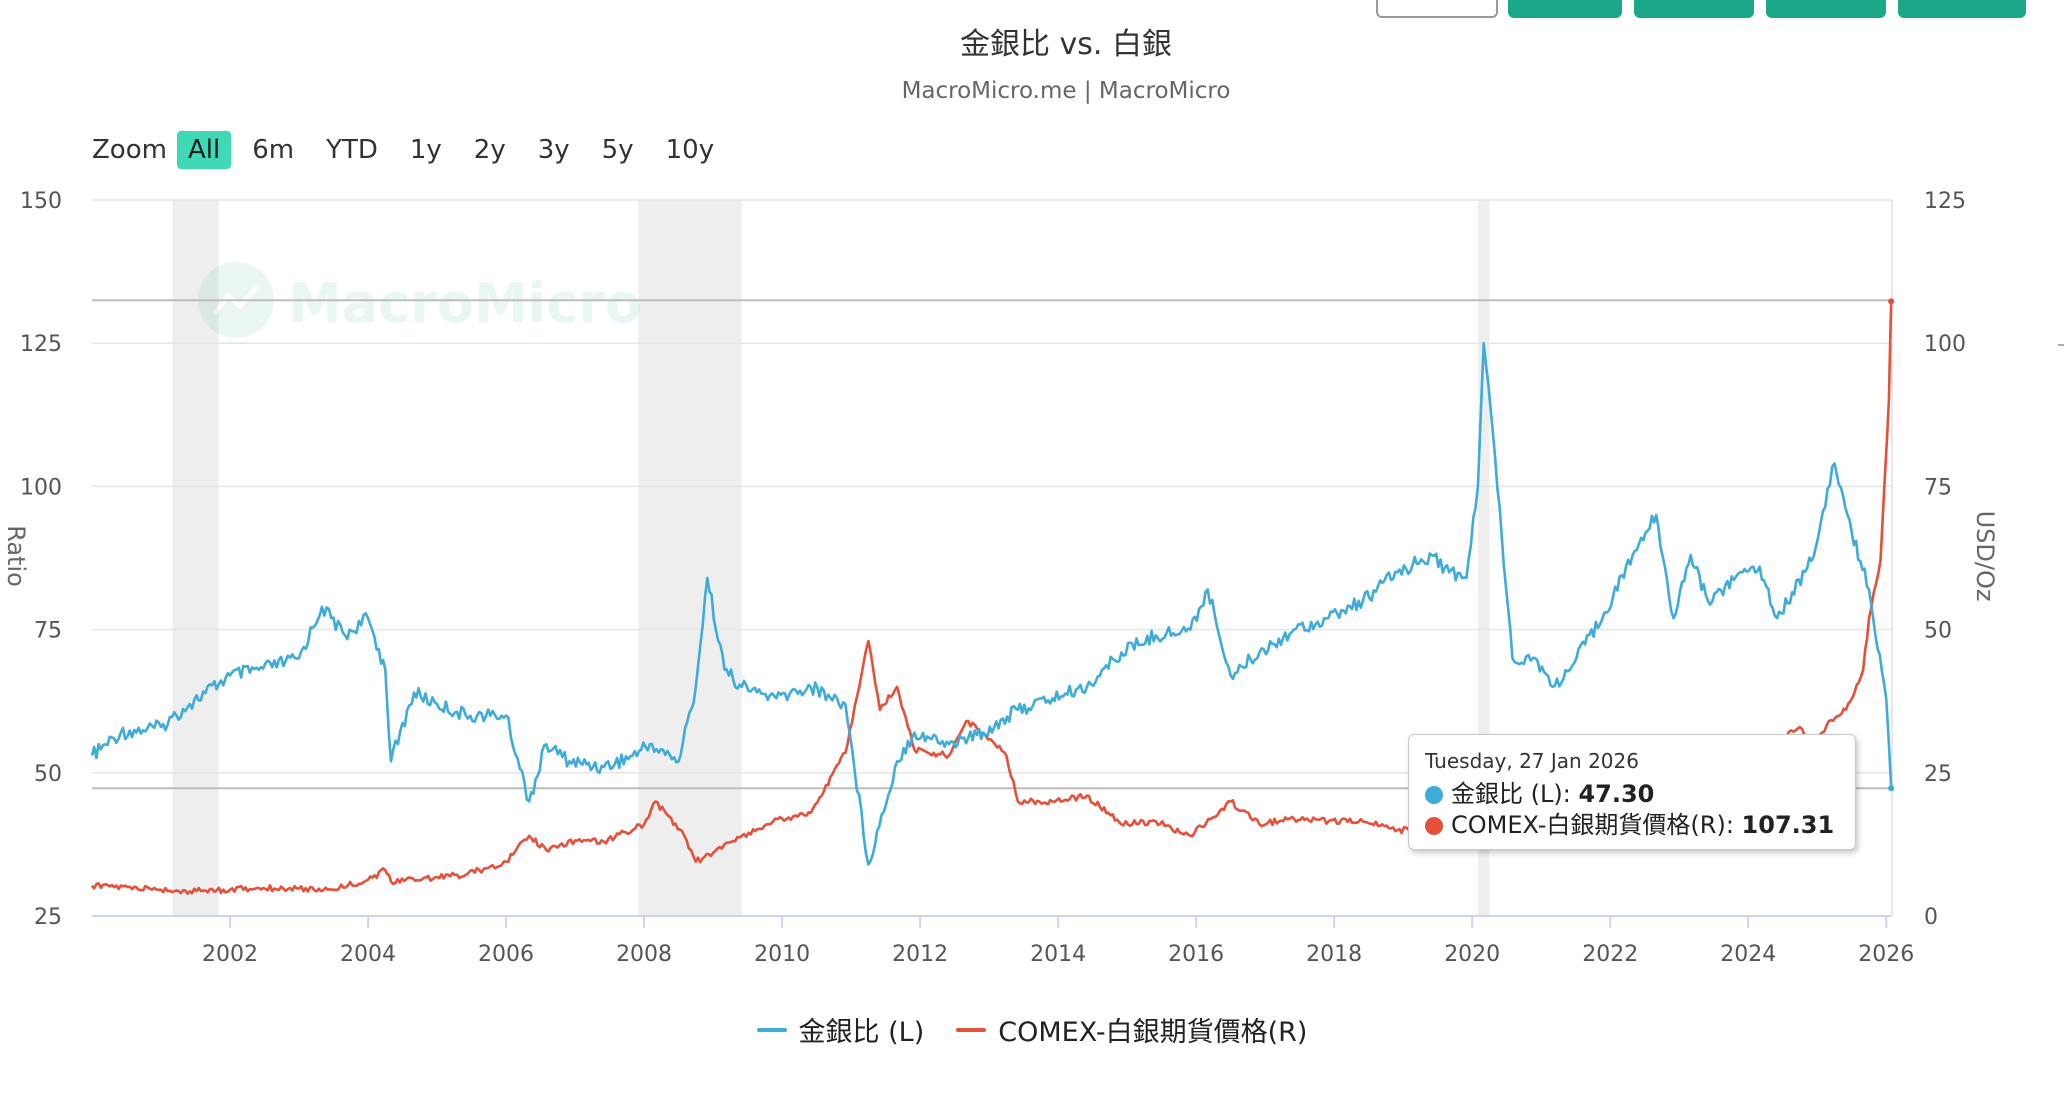 The width and height of the screenshot is (2064, 1102). What do you see at coordinates (41, 487) in the screenshot?
I see `y-left-tick-label: 100` at bounding box center [41, 487].